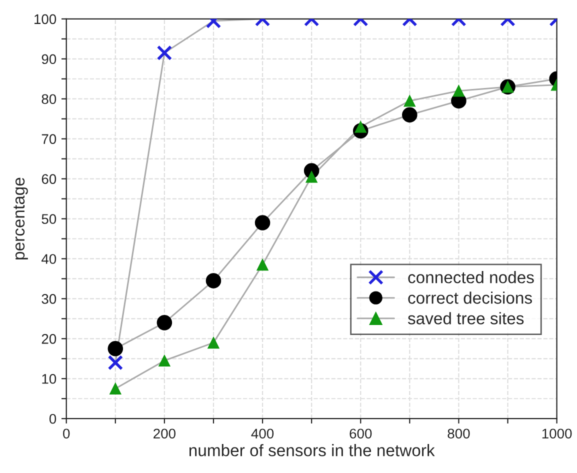 The height and width of the screenshot is (473, 577). I want to click on y-axis-title: percentage, so click(21, 219).